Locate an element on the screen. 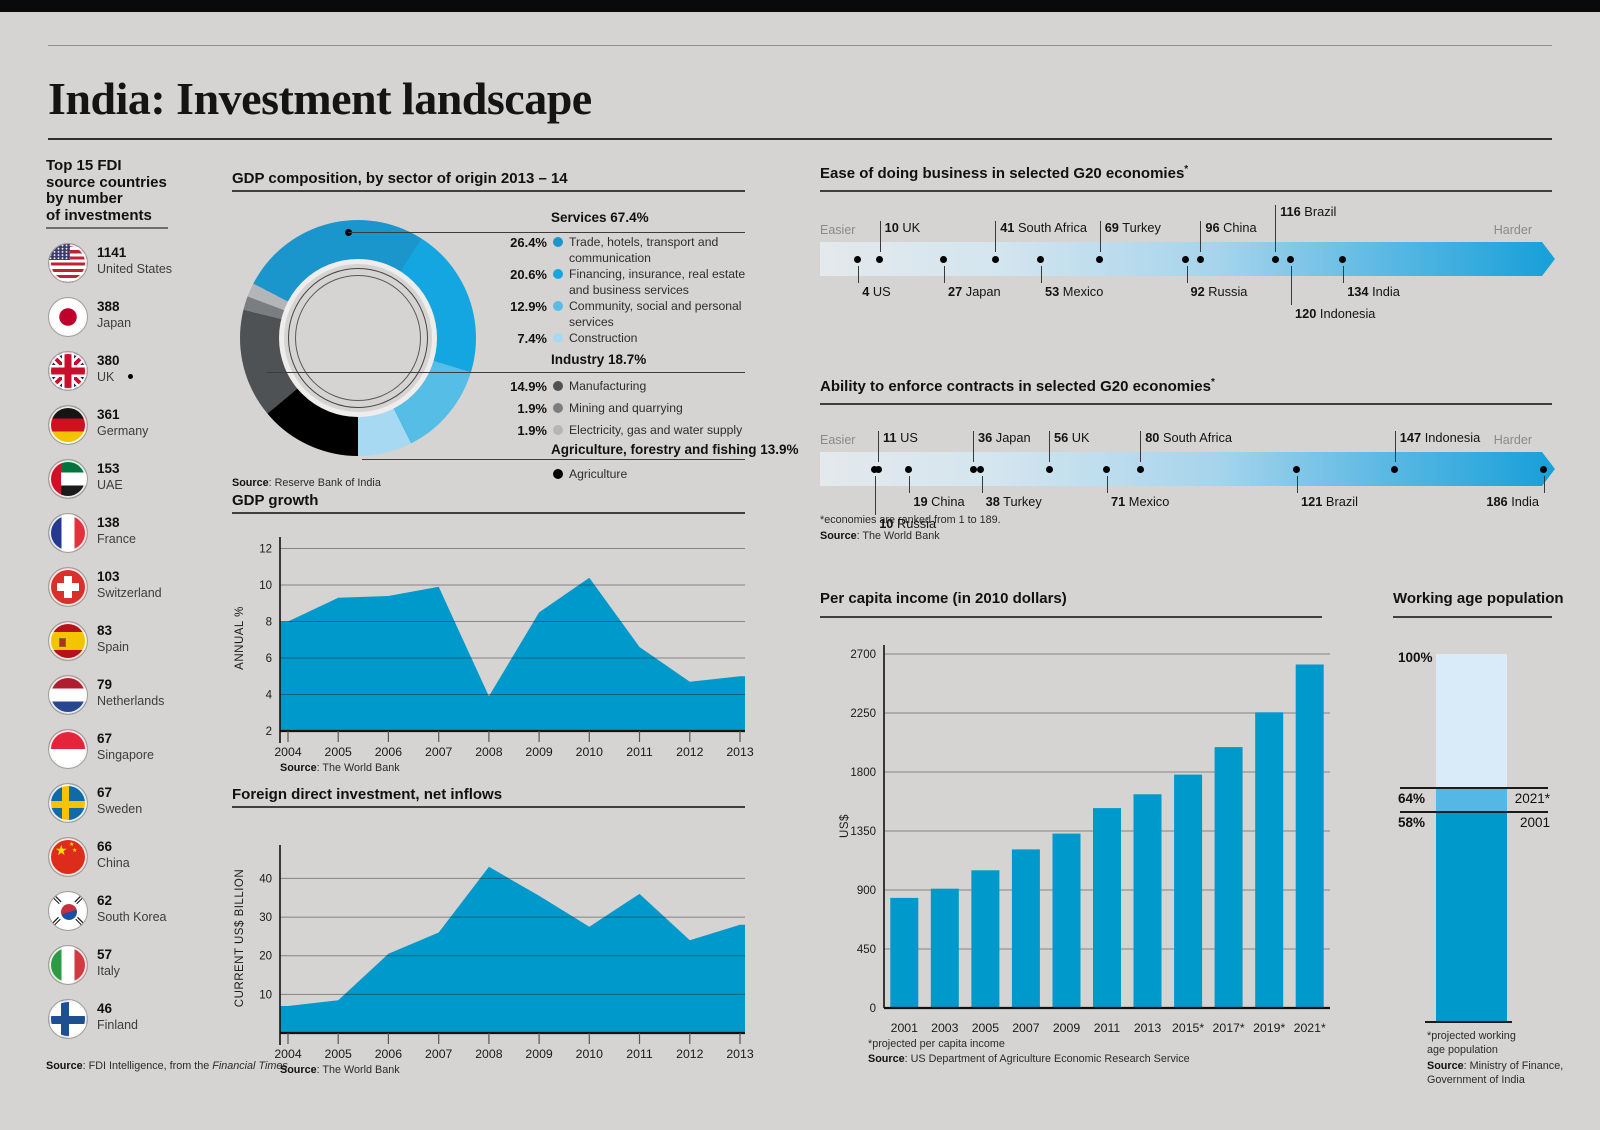 The height and width of the screenshot is (1130, 1600). working-age-source-line1: Source: Ministry of Finance, is located at coordinates (1495, 1066).